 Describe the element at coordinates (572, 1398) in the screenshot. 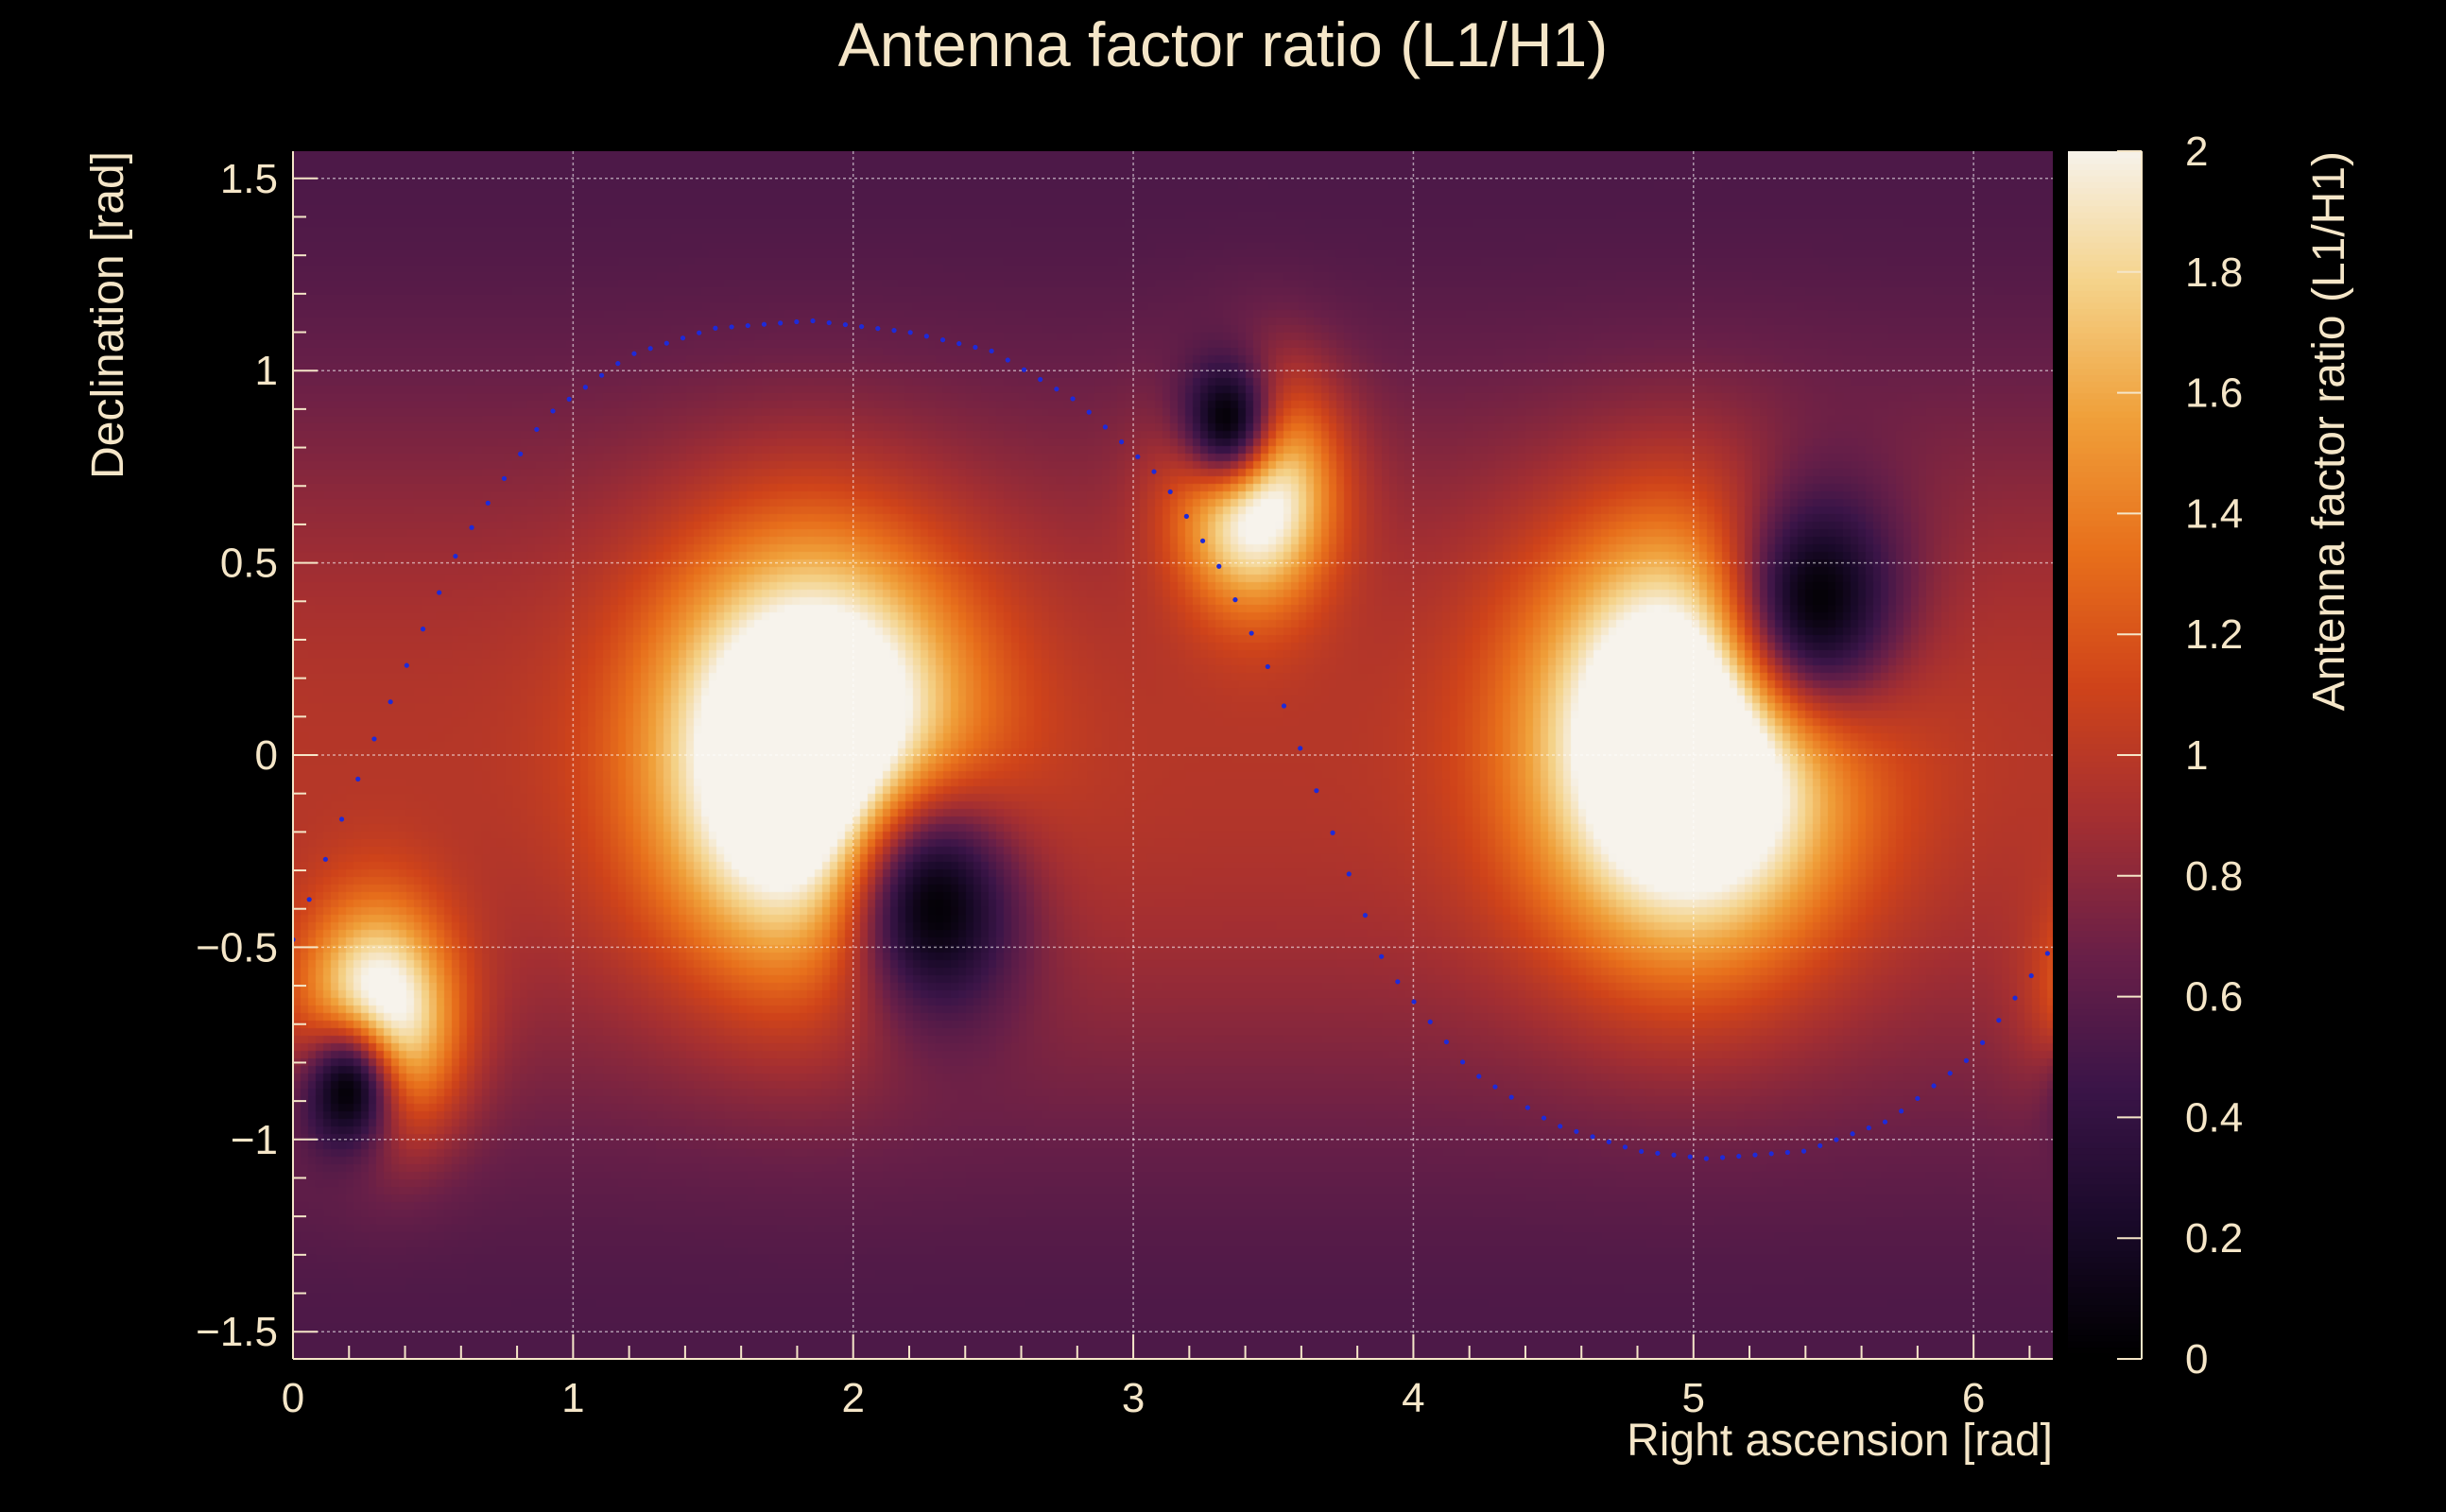

I see `x-tick-label: 1` at that location.